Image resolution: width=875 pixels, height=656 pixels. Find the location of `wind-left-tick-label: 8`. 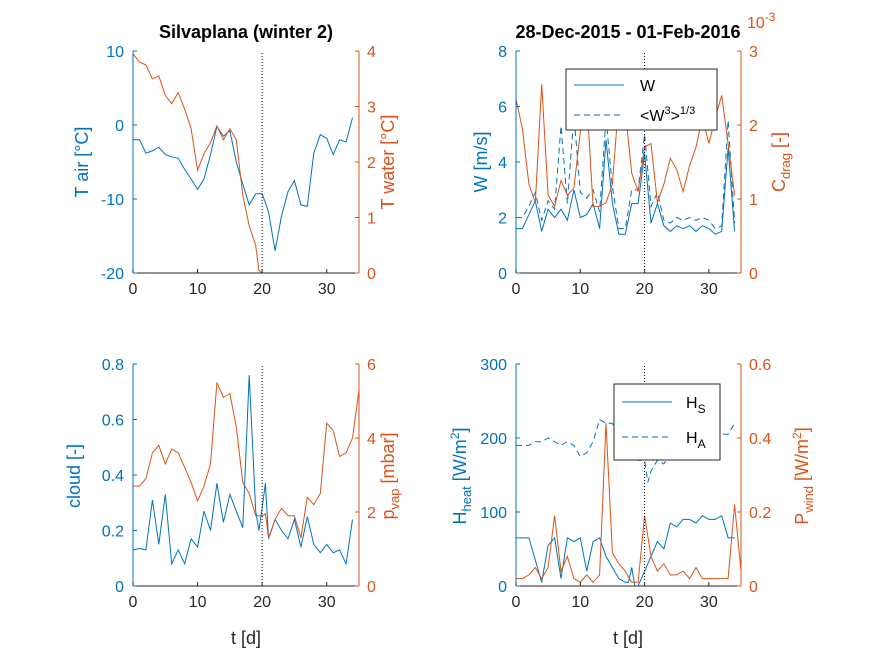

wind-left-tick-label: 8 is located at coordinates (502, 52).